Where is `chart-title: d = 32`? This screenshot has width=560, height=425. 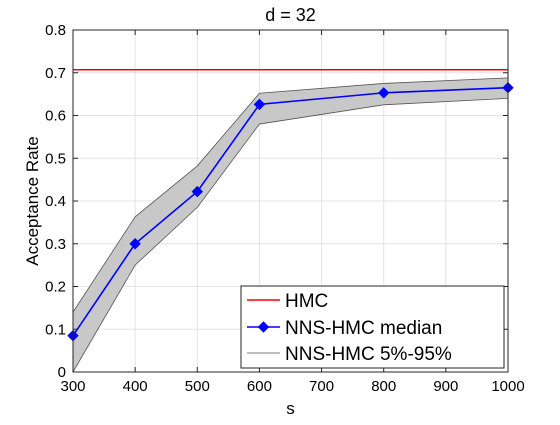 chart-title: d = 32 is located at coordinates (290, 15).